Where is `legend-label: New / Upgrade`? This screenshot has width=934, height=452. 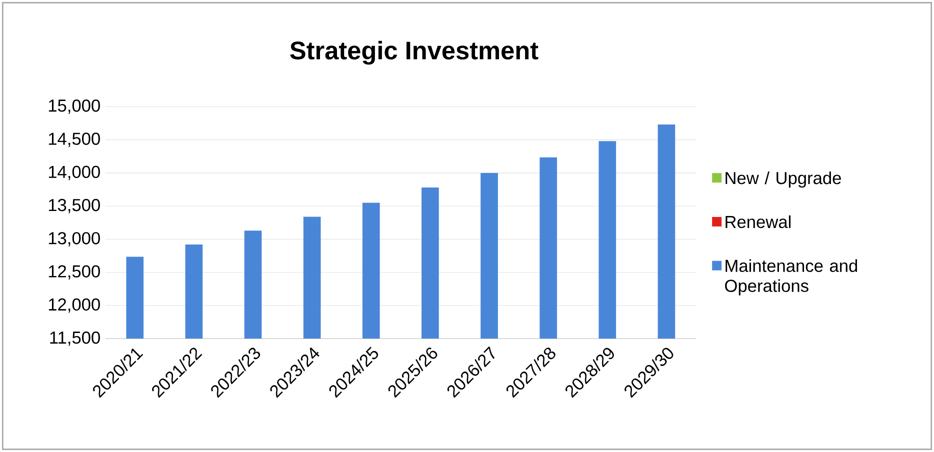 legend-label: New / Upgrade is located at coordinates (783, 179).